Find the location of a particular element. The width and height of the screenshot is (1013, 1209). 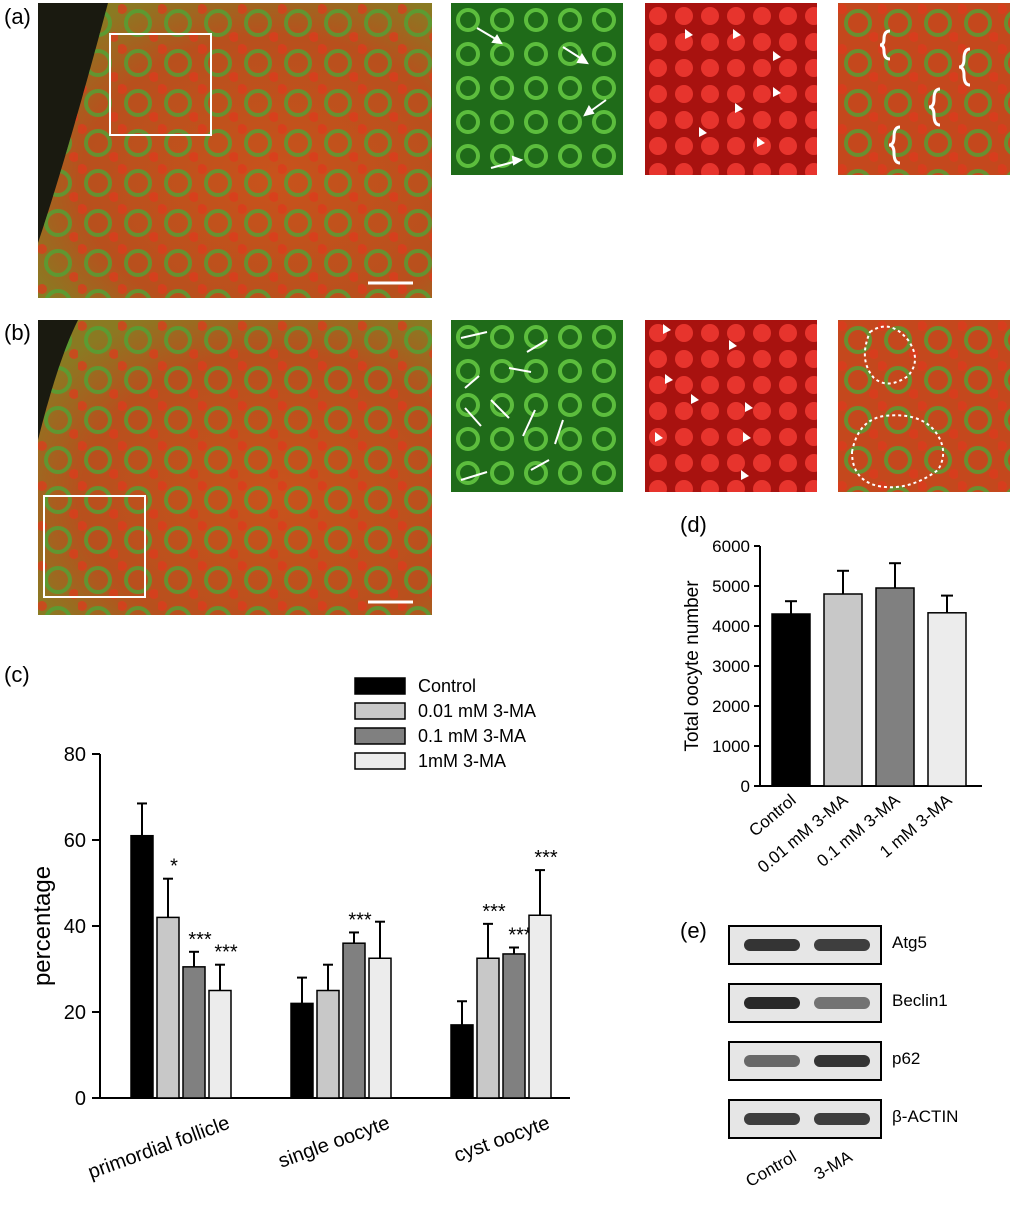

x-tick-label: primordial follicle is located at coordinates (158, 1148).